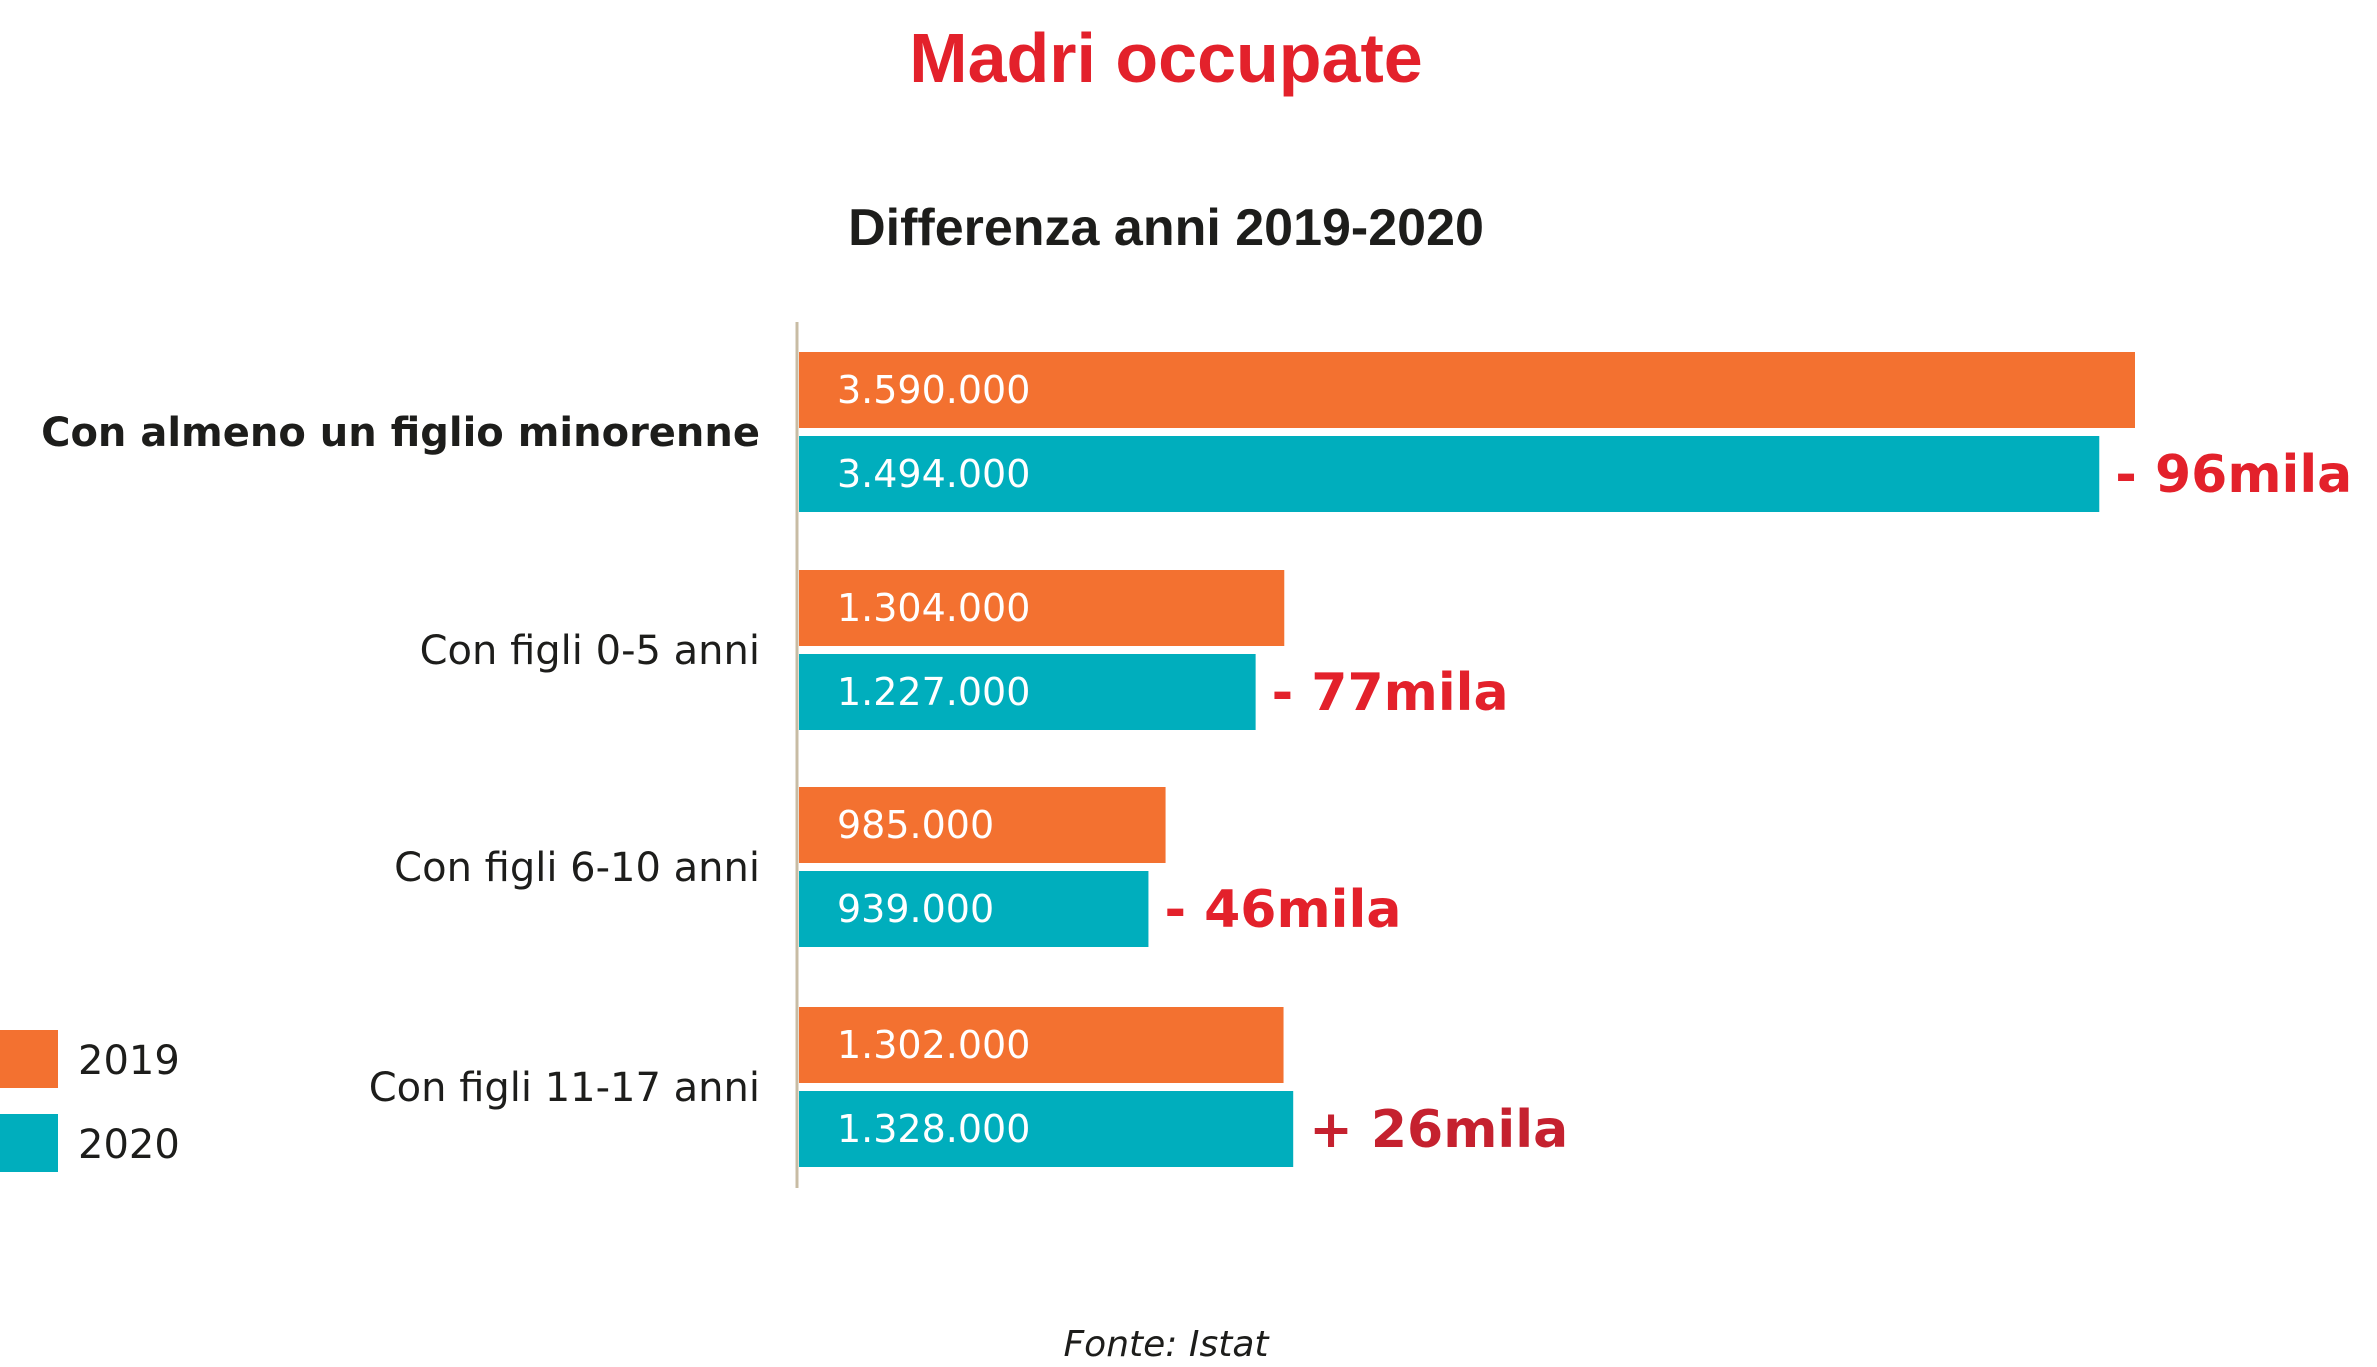  I want to click on bar-value-label-2019-1: 1.304.000, so click(933, 608).